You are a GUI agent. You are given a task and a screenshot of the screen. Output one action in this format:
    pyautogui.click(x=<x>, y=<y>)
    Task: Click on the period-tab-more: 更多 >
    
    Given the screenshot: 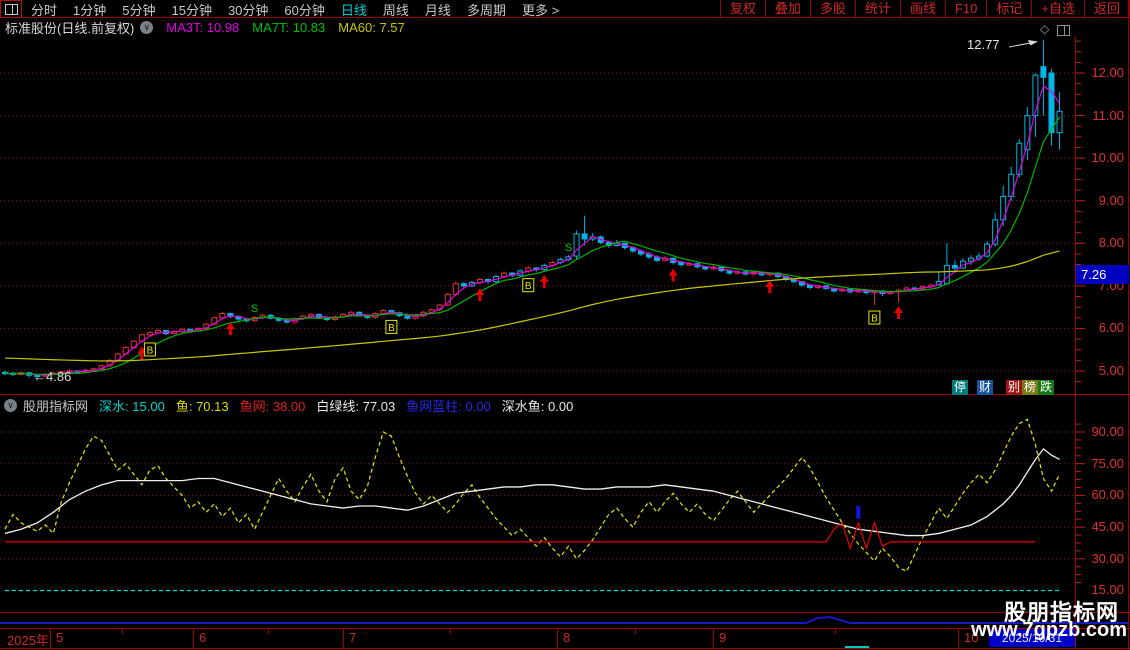 What is the action you would take?
    pyautogui.click(x=540, y=10)
    